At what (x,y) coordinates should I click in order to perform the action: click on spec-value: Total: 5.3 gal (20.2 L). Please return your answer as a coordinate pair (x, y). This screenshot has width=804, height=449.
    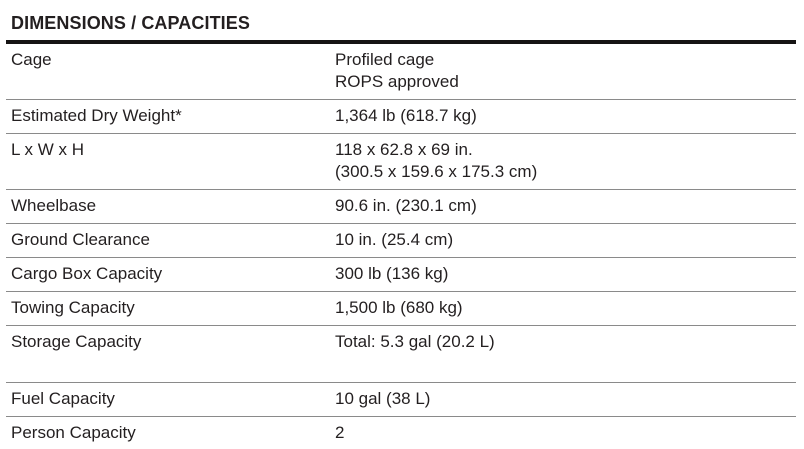
    Looking at the image, I should click on (565, 342).